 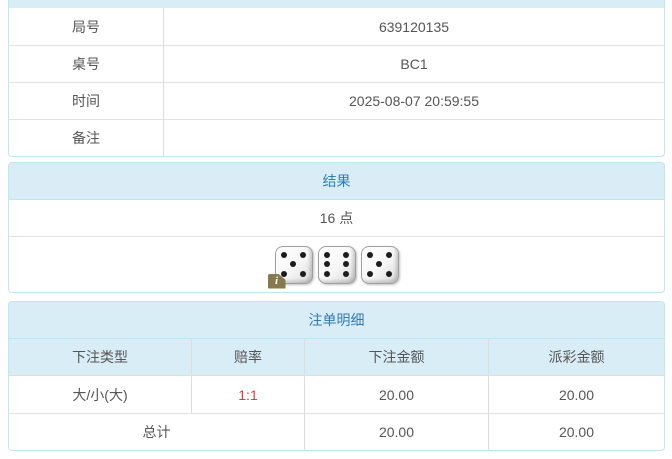 I want to click on total-label: 总计, so click(x=156, y=432).